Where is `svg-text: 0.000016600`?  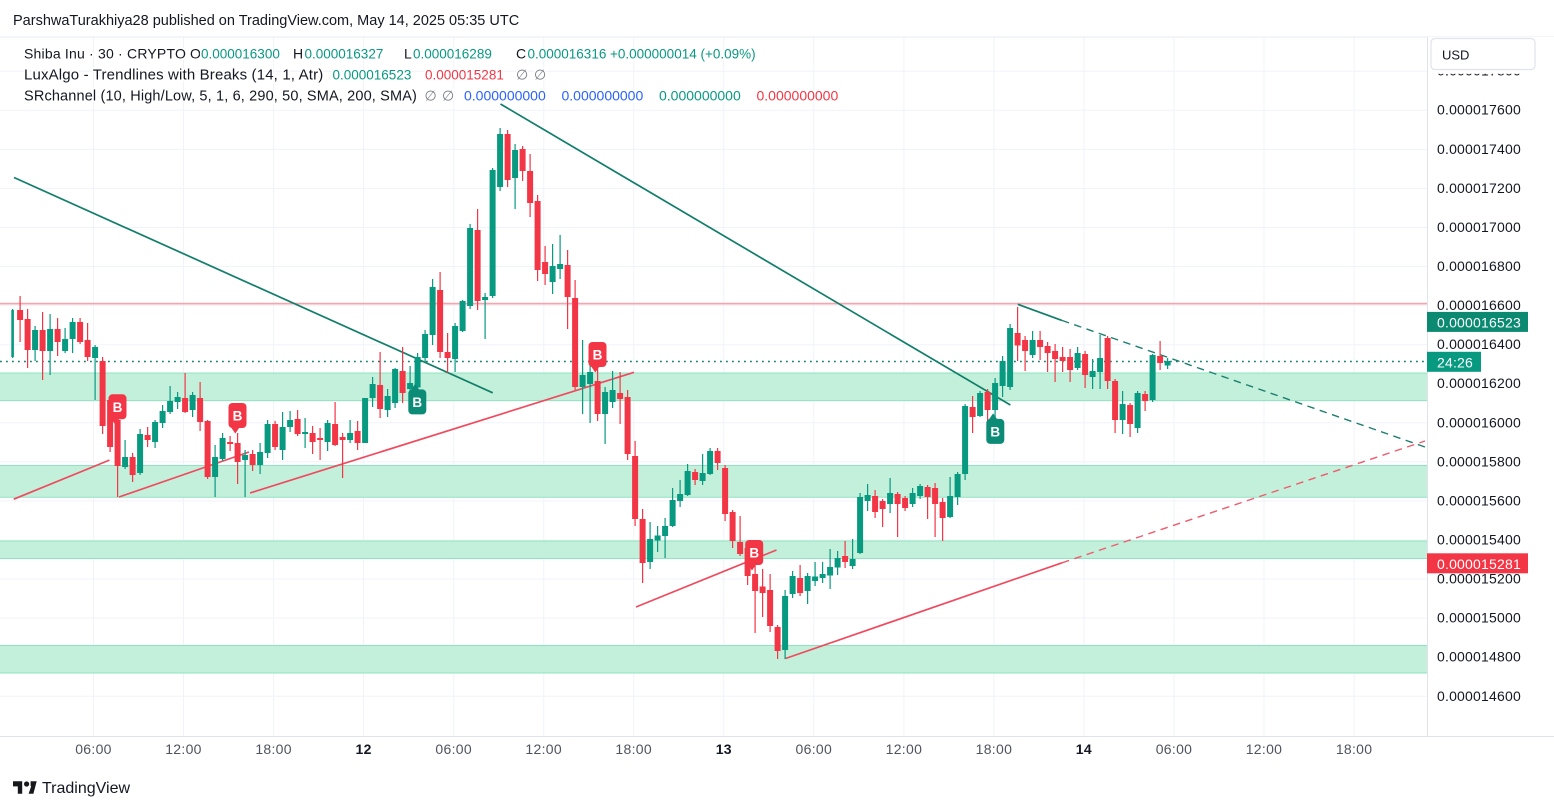 svg-text: 0.000016600 is located at coordinates (1479, 305).